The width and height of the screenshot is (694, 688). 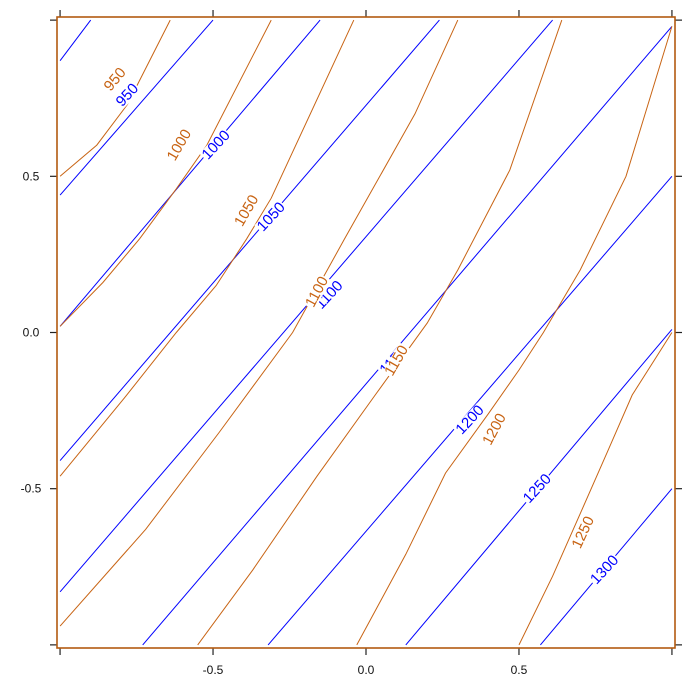 I want to click on contour-label-group: 1000, so click(x=179, y=145).